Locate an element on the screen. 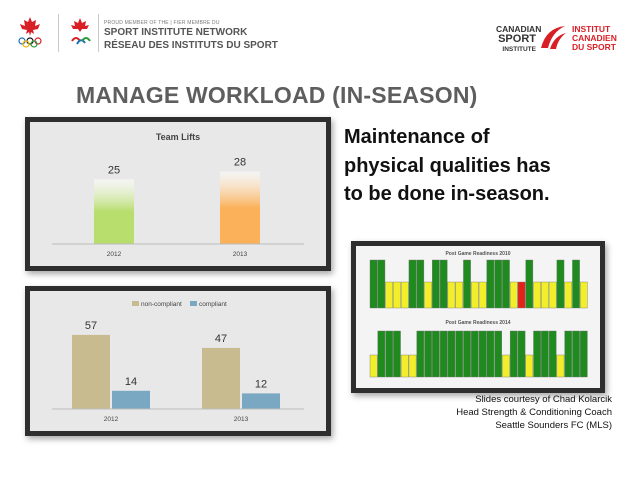 The image size is (638, 479). team-lifts-chart: Team Lifts 25 2012 28 2013 is located at coordinates (178, 195).